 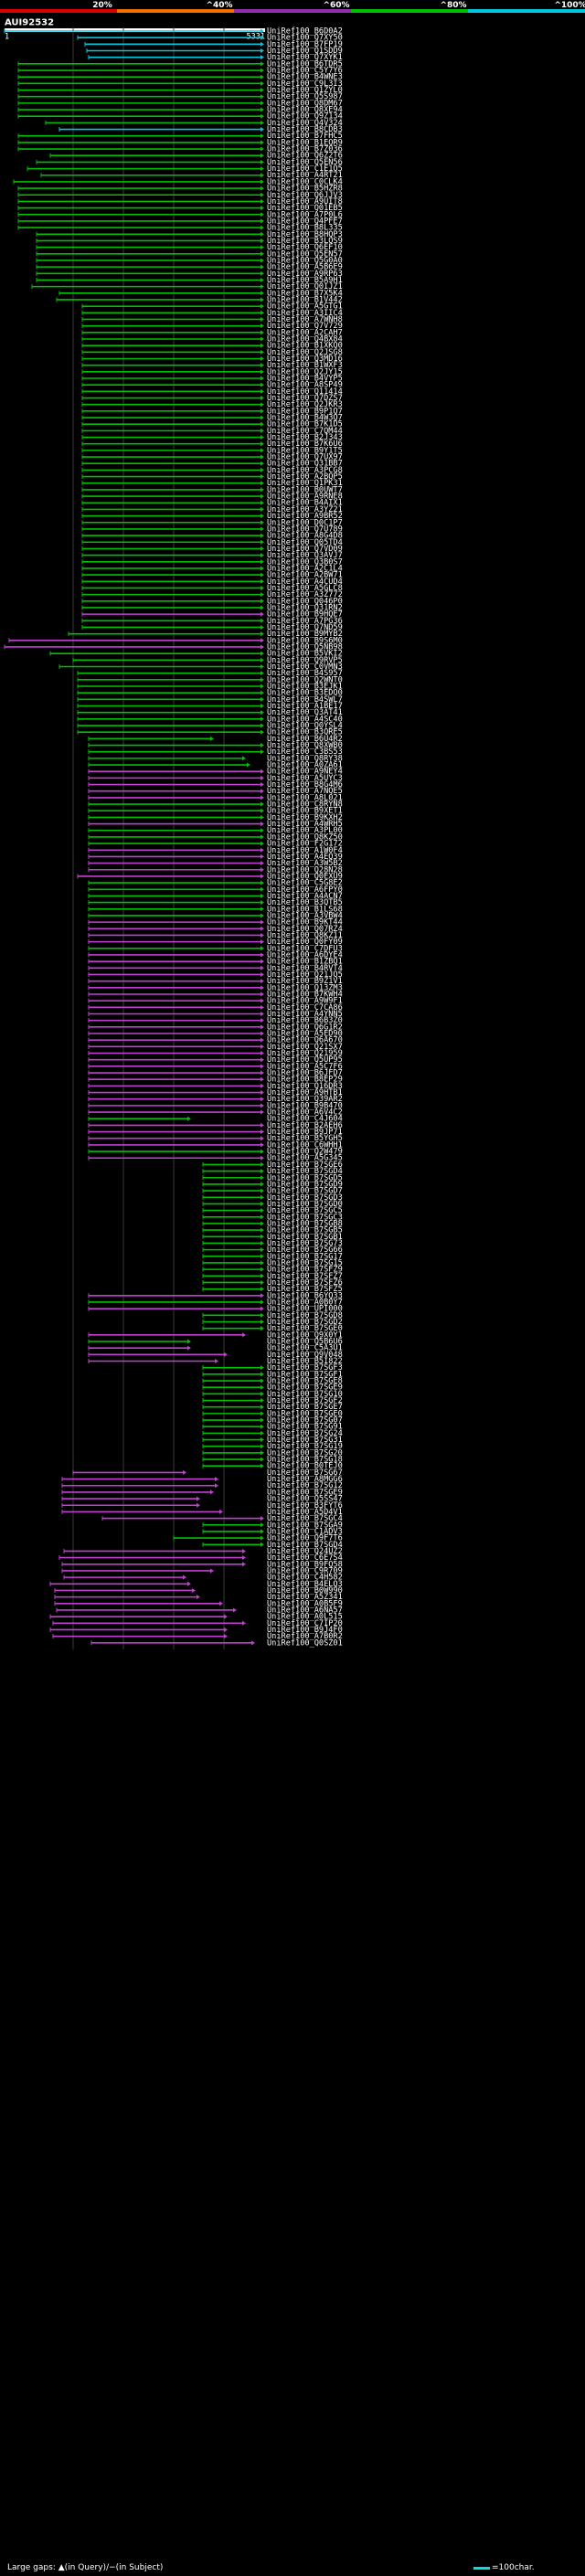 What do you see at coordinates (305, 634) in the screenshot?
I see `hit-label: UniRef100_B9MYB2` at bounding box center [305, 634].